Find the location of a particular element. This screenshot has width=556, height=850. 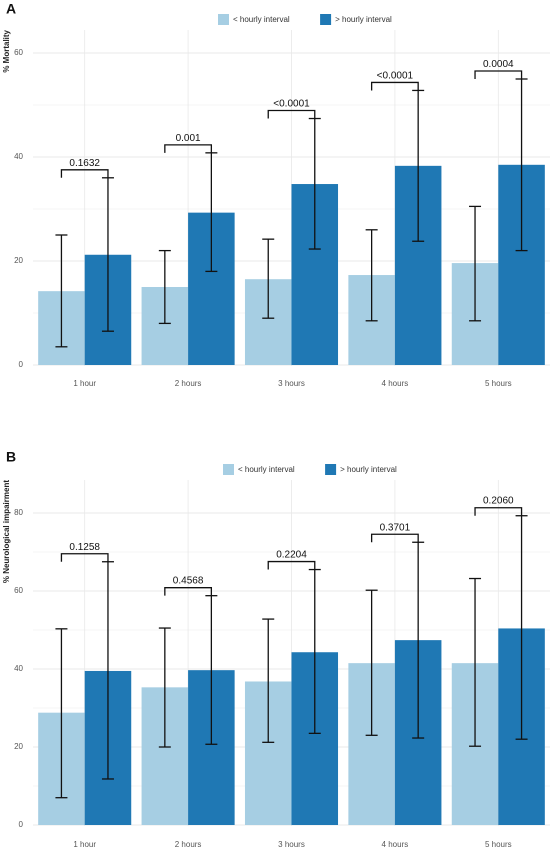

panel-letter: B is located at coordinates (11, 457).